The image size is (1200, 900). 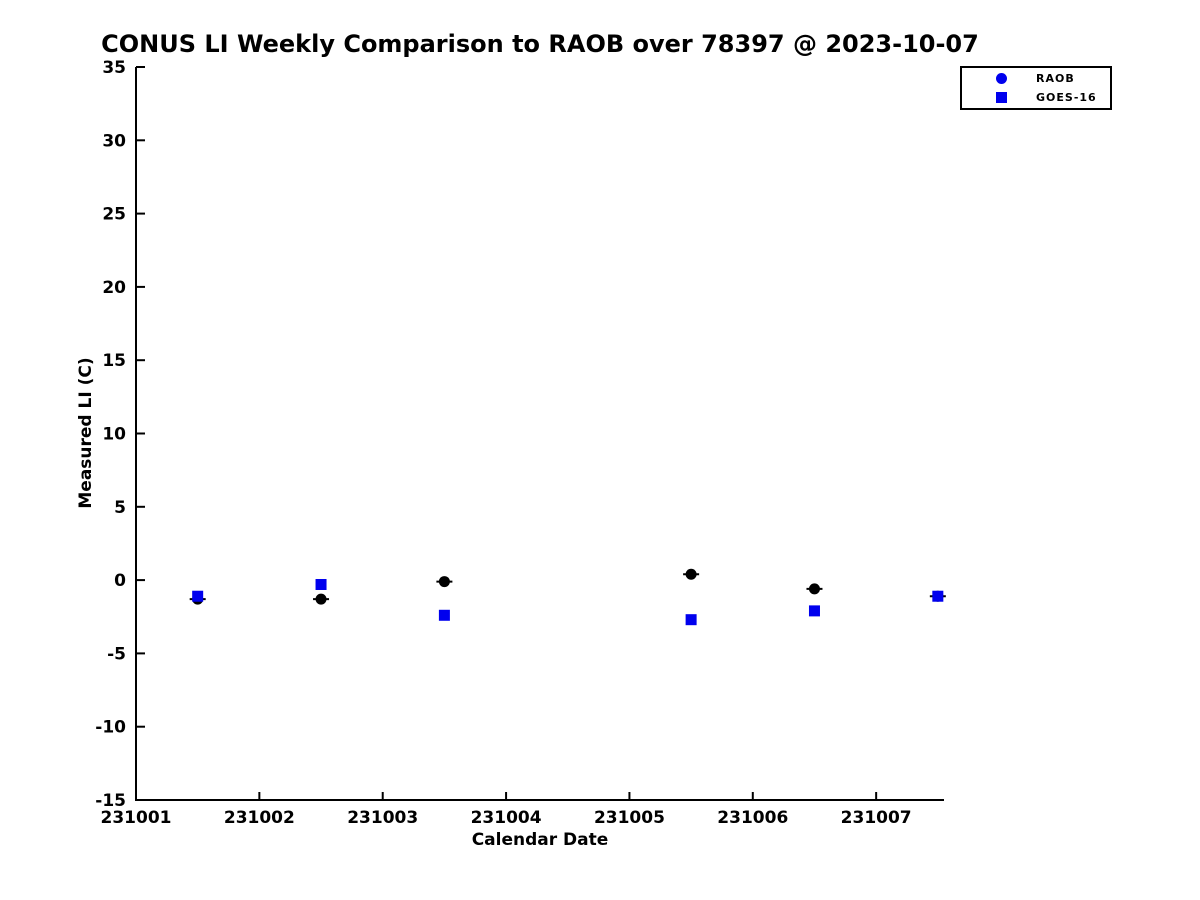 What do you see at coordinates (1001, 98) in the screenshot?
I see `goes-16-square-marker-icon` at bounding box center [1001, 98].